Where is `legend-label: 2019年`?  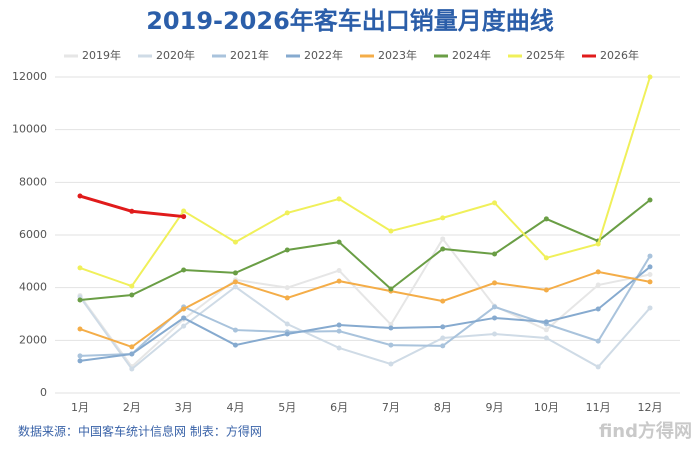
legend-label: 2019年 is located at coordinates (101, 55).